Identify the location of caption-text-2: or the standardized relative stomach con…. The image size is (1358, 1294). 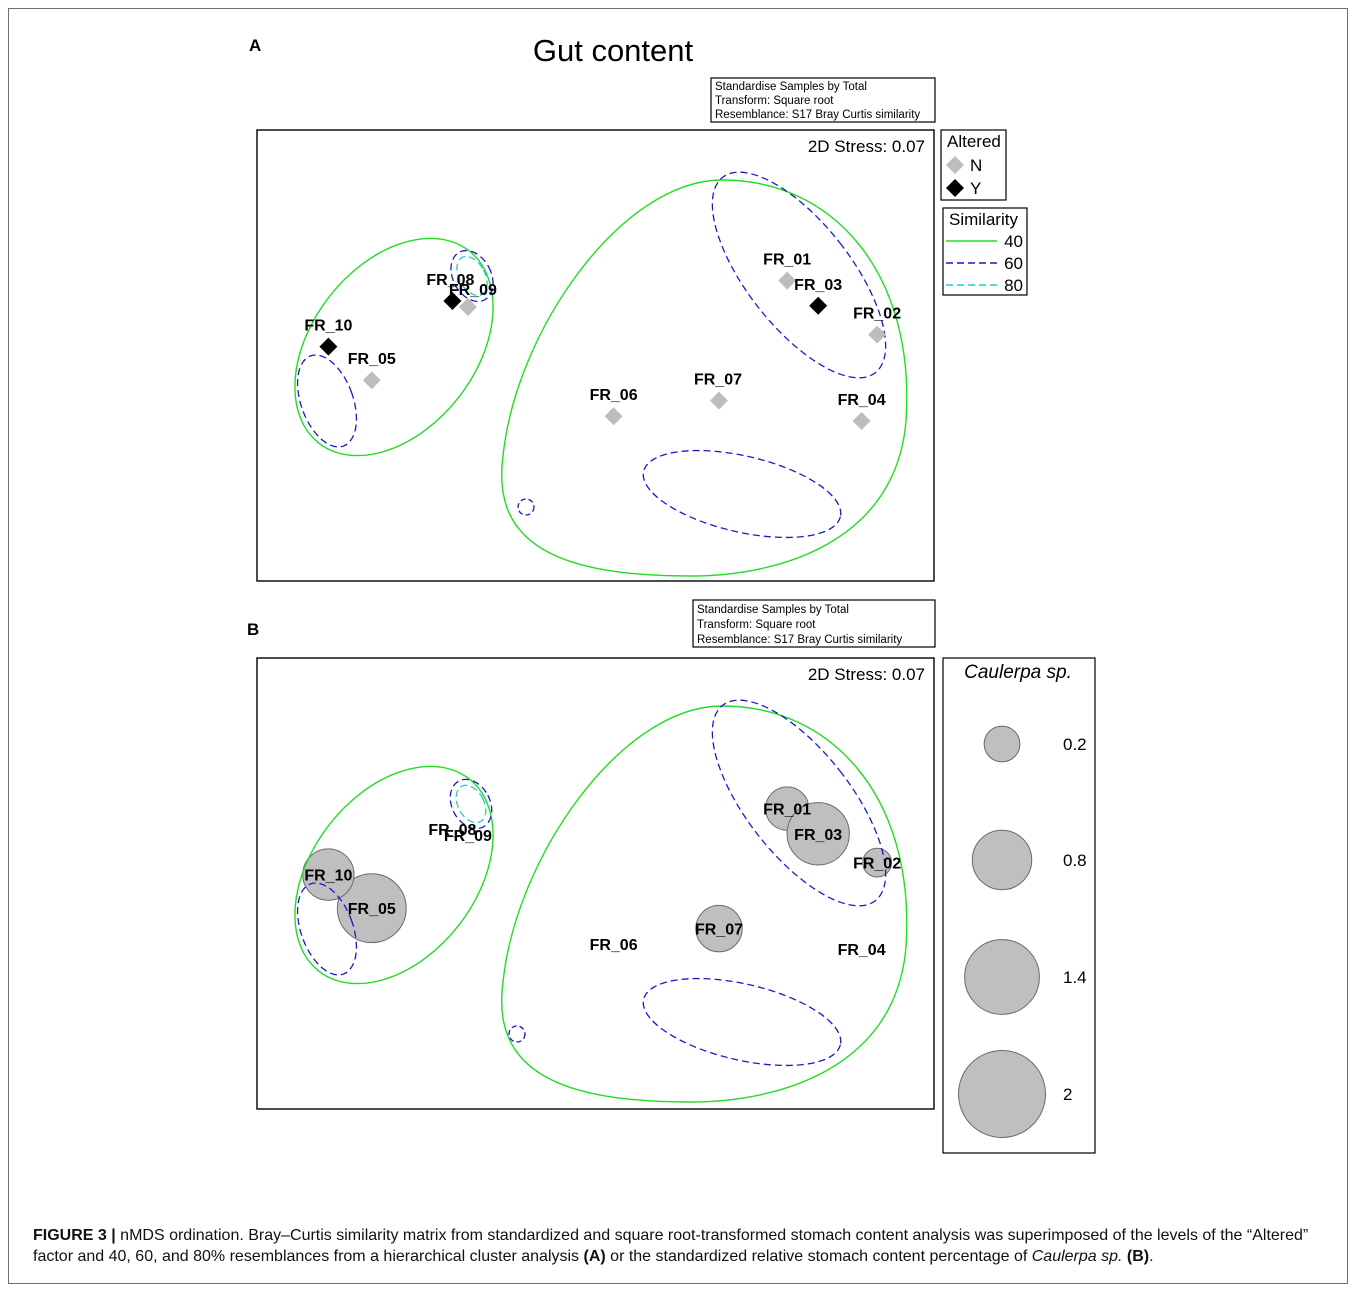
(818, 1256).